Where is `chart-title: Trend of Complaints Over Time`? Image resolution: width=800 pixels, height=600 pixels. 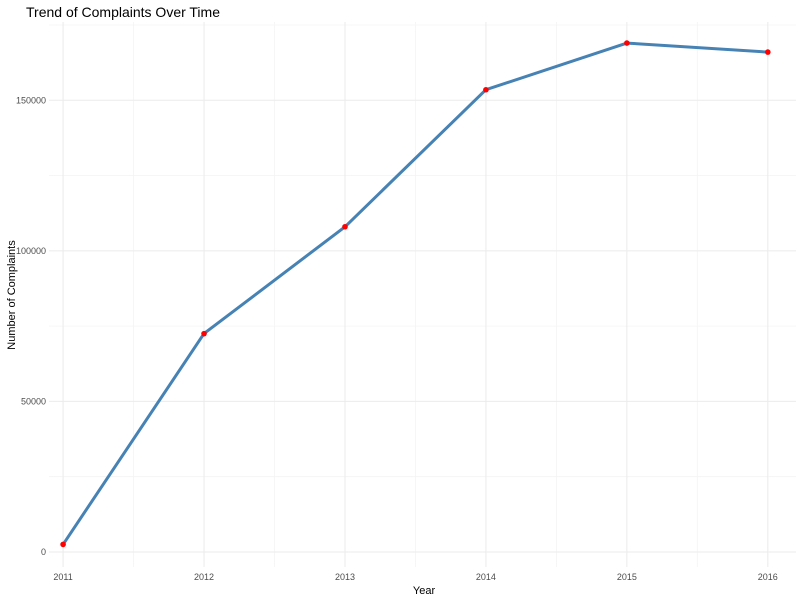 chart-title: Trend of Complaints Over Time is located at coordinates (123, 12).